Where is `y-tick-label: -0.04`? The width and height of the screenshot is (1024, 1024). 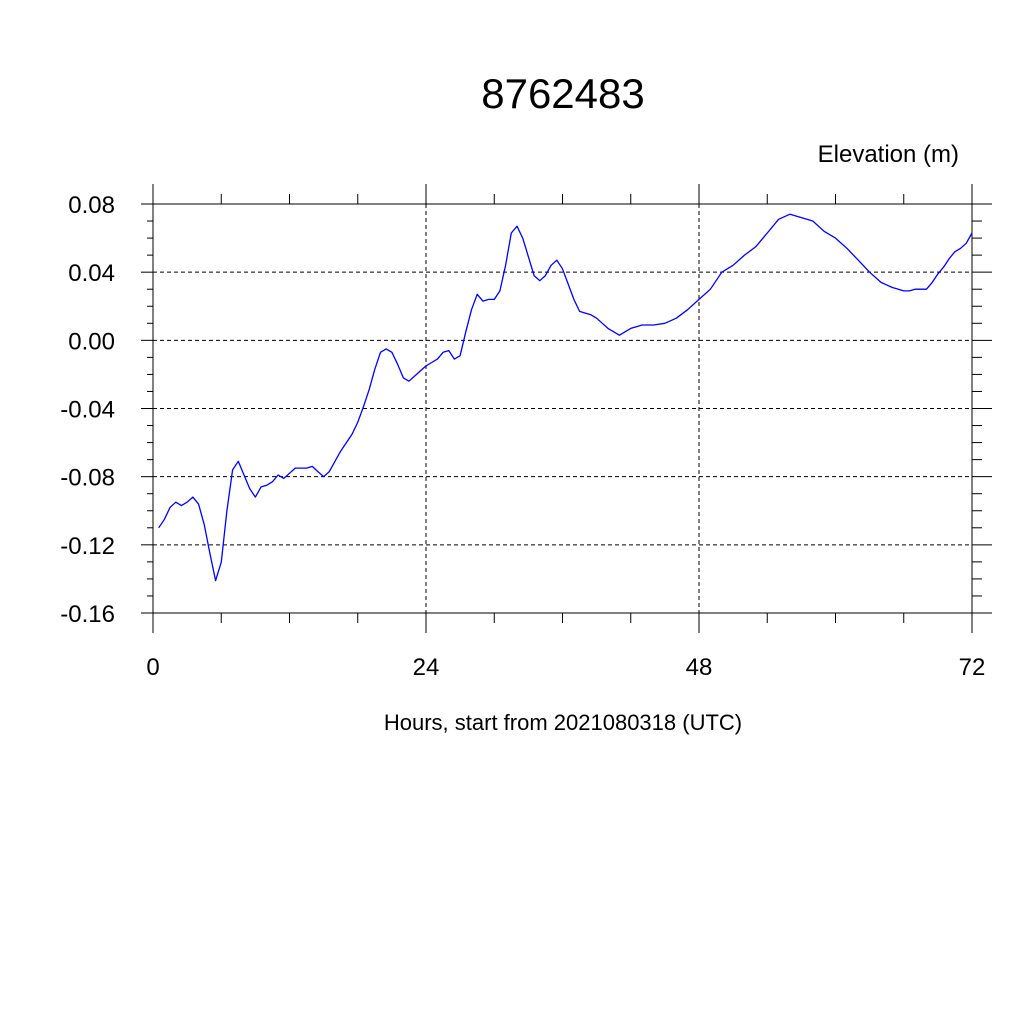
y-tick-label: -0.04 is located at coordinates (87, 410).